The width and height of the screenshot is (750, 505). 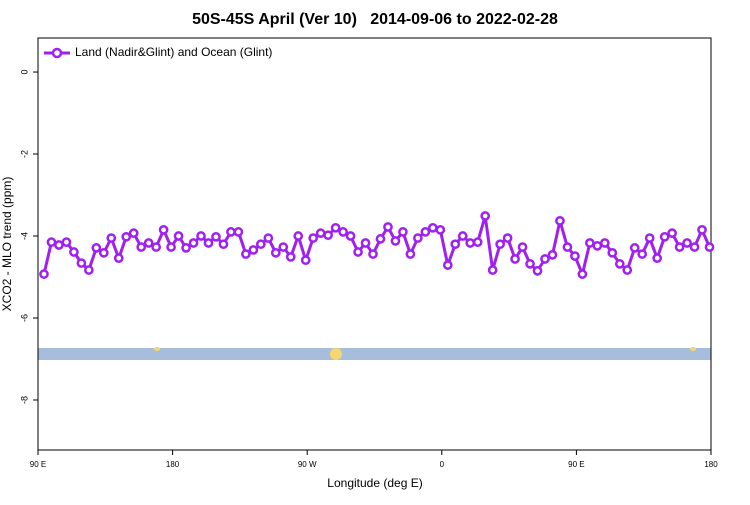 I want to click on y-tick-label: 0, so click(x=24, y=72).